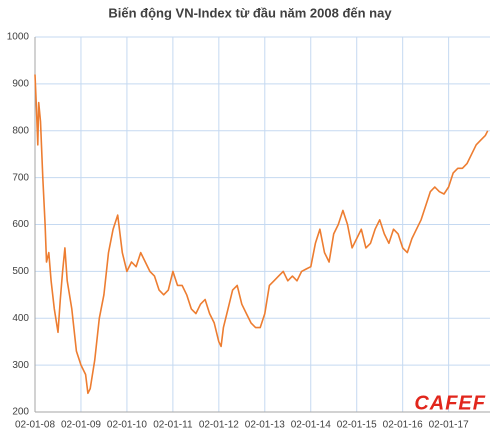  I want to click on x-tick-label: 02-01-08, so click(35, 425).